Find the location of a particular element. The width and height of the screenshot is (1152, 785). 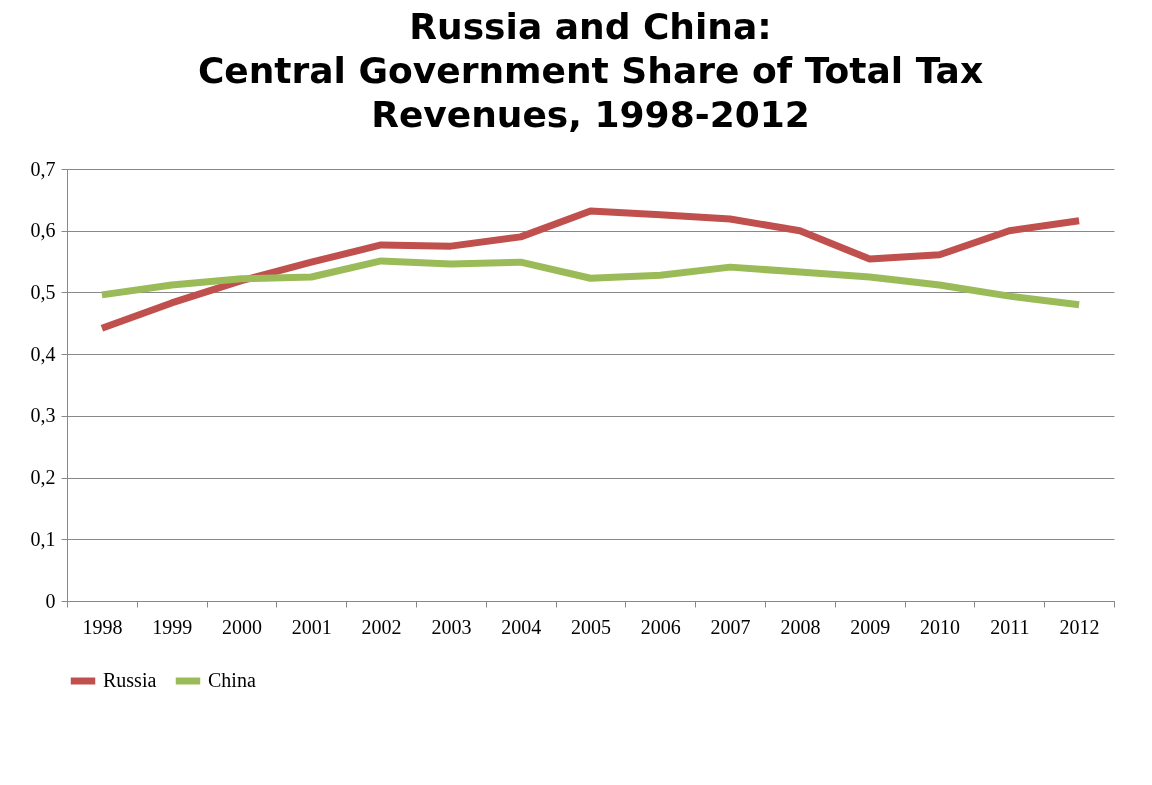

x-tick-label: 1998 is located at coordinates (102, 626).